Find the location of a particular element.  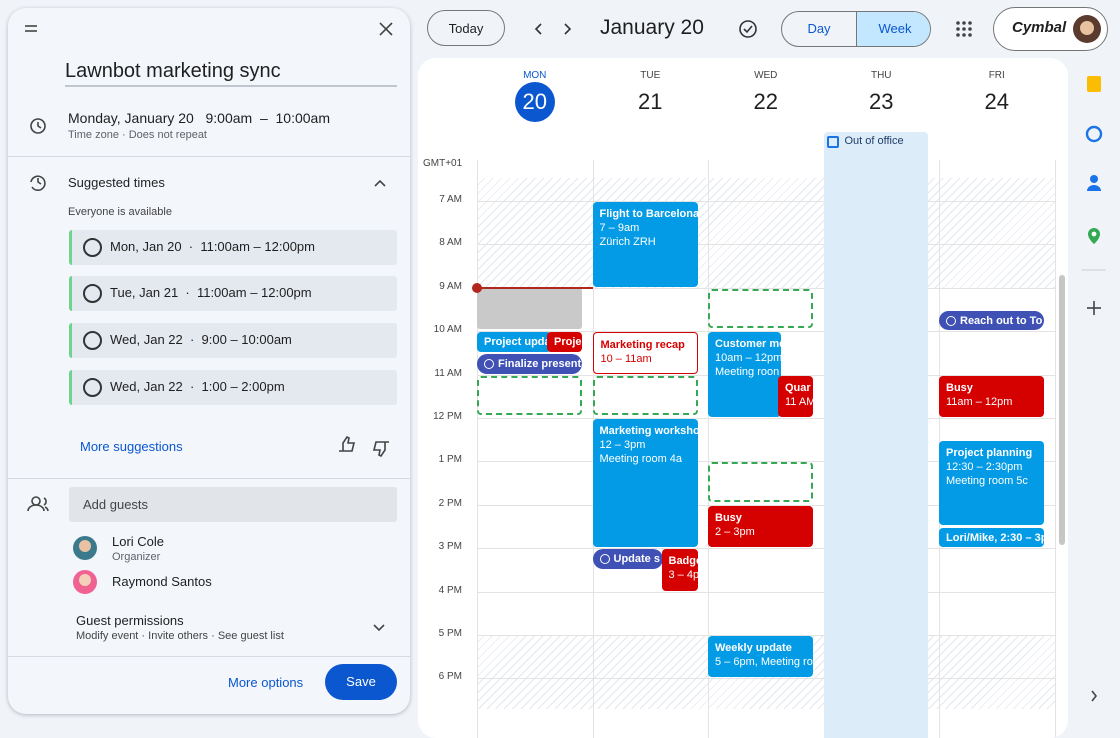

out-of-office-label: Out of office is located at coordinates (874, 141).